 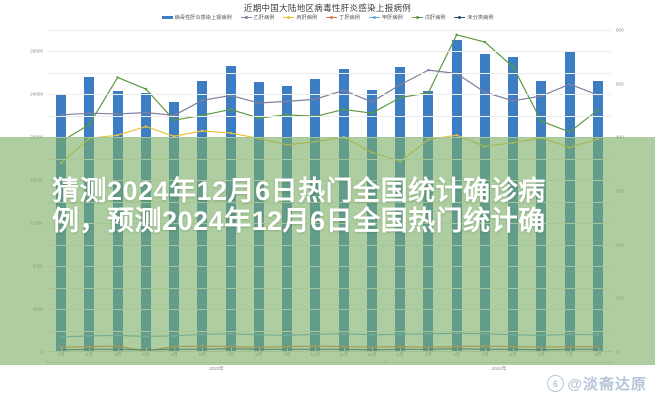 I want to click on legend-item: 丙肝病例, so click(x=300, y=17).